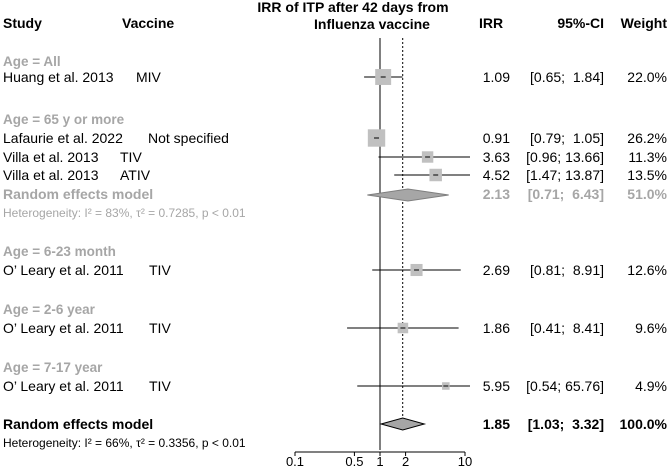 This screenshot has width=669, height=468. Describe the element at coordinates (647, 270) in the screenshot. I see `study-weight: 12.6%` at that location.